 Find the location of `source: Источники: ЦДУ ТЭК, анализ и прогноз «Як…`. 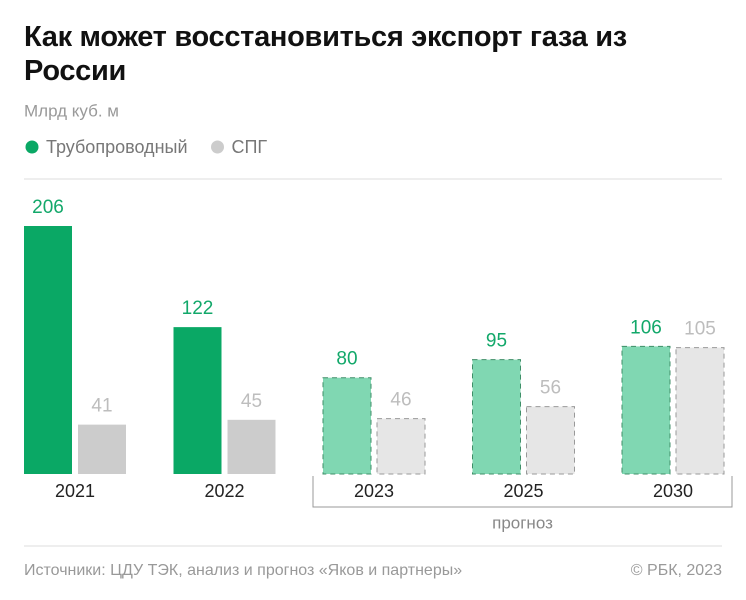

source: Источники: ЦДУ ТЭК, анализ и прогноз «Як… is located at coordinates (243, 570).